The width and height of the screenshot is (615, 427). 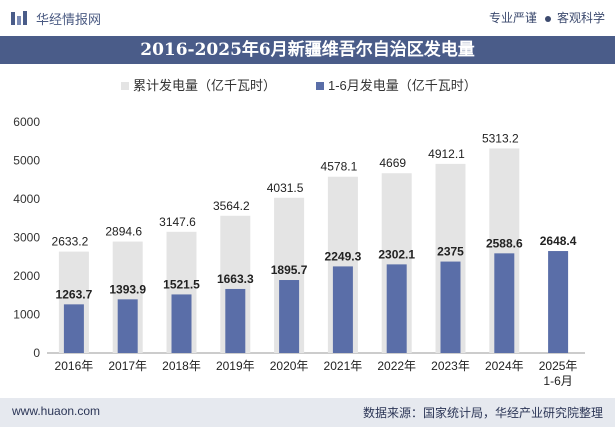 What do you see at coordinates (177, 222) in the screenshot?
I see `data-label-cumulative: 3147.6` at bounding box center [177, 222].